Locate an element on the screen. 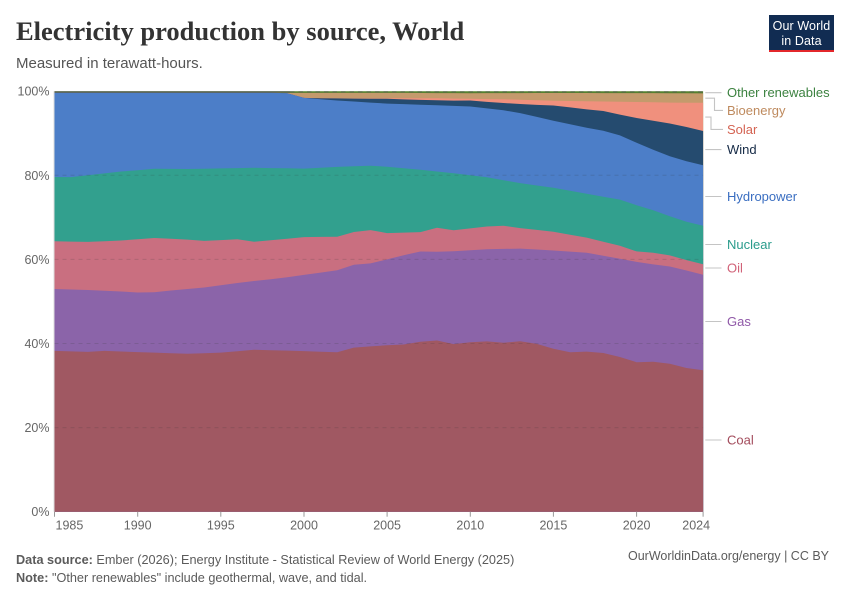  svg-text: 2024 is located at coordinates (696, 526).